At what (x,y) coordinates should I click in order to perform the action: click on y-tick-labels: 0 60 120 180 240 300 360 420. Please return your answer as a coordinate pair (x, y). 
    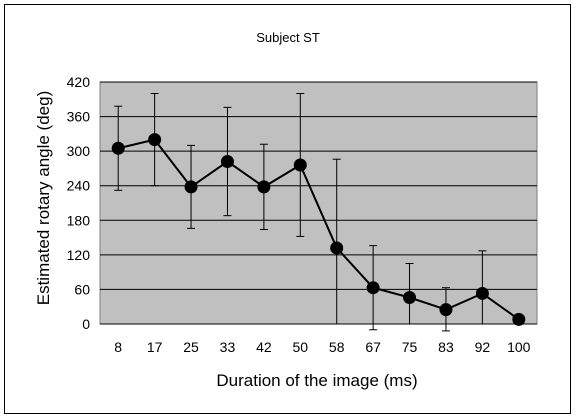
    Looking at the image, I should click on (79, 203).